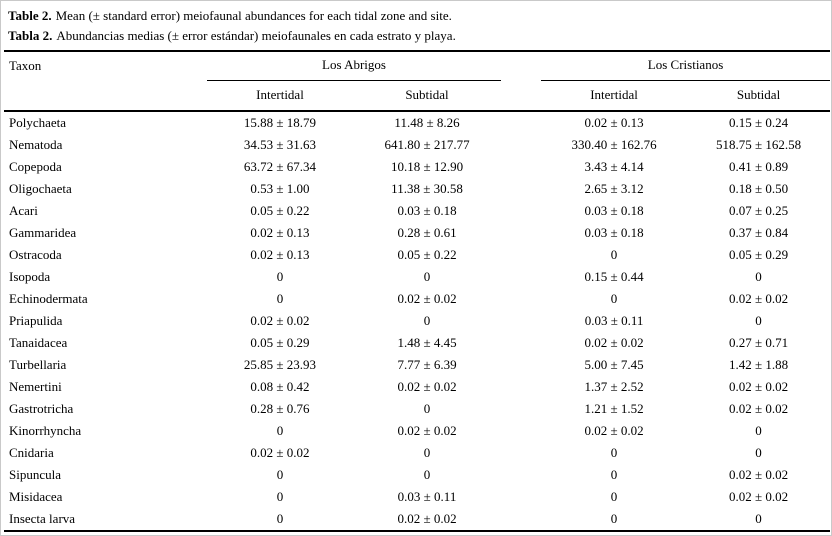 The image size is (832, 536). What do you see at coordinates (280, 188) in the screenshot?
I see `abundance-cell: 0.53 ± 1.00` at bounding box center [280, 188].